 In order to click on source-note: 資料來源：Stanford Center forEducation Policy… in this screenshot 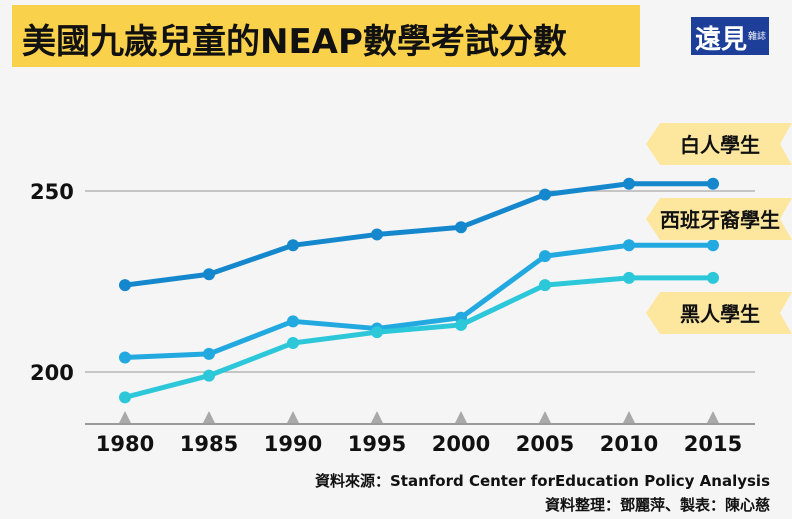, I will do `click(542, 481)`.